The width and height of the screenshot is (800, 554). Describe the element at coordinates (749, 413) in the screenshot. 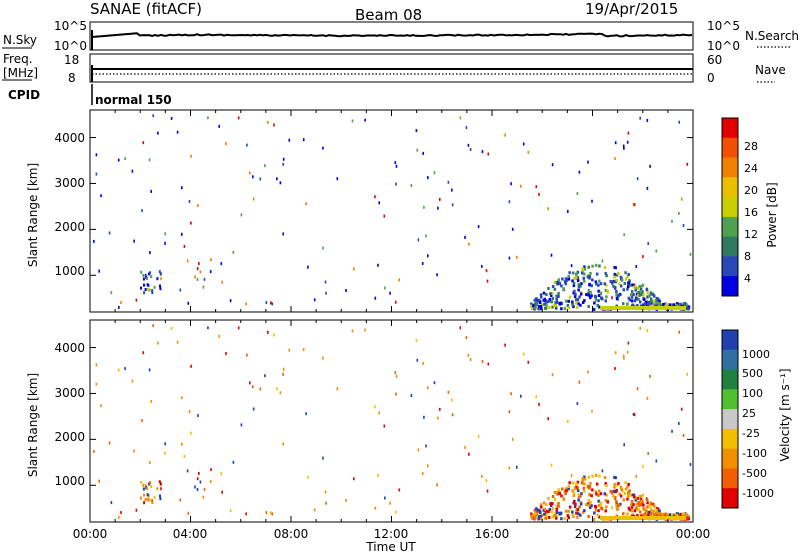

I see `vcb-tick-25: 25` at that location.